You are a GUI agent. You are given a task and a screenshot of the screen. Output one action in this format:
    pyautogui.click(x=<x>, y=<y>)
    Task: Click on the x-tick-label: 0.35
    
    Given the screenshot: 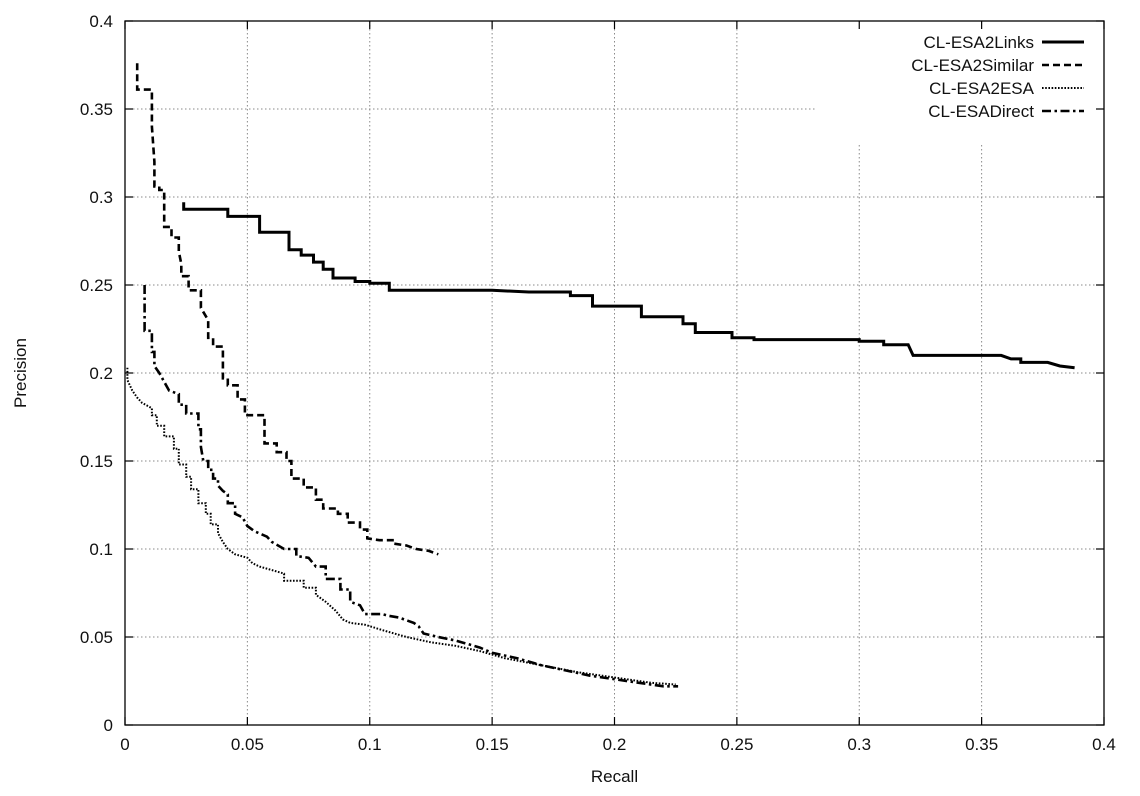 What is the action you would take?
    pyautogui.click(x=981, y=744)
    